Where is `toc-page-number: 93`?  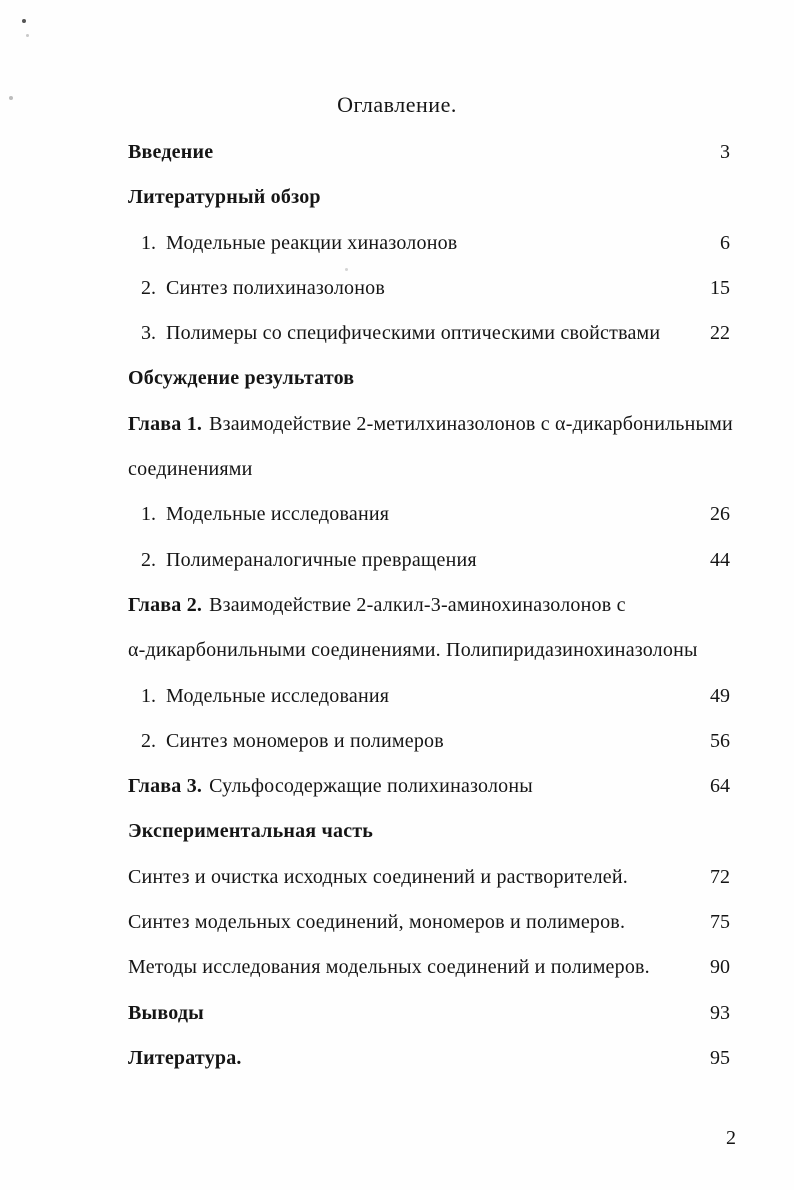
toc-page-number: 93 is located at coordinates (720, 1012).